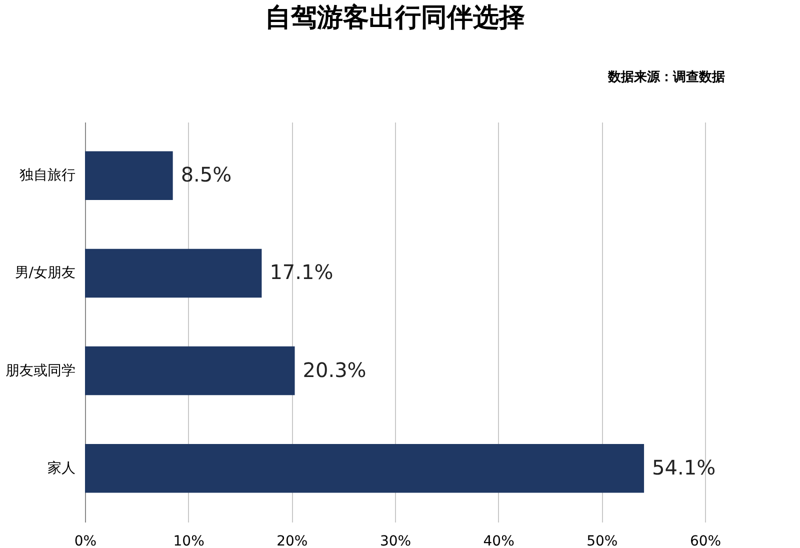 This screenshot has height=548, width=800. What do you see at coordinates (684, 467) in the screenshot?
I see `text: 54.1%` at bounding box center [684, 467].